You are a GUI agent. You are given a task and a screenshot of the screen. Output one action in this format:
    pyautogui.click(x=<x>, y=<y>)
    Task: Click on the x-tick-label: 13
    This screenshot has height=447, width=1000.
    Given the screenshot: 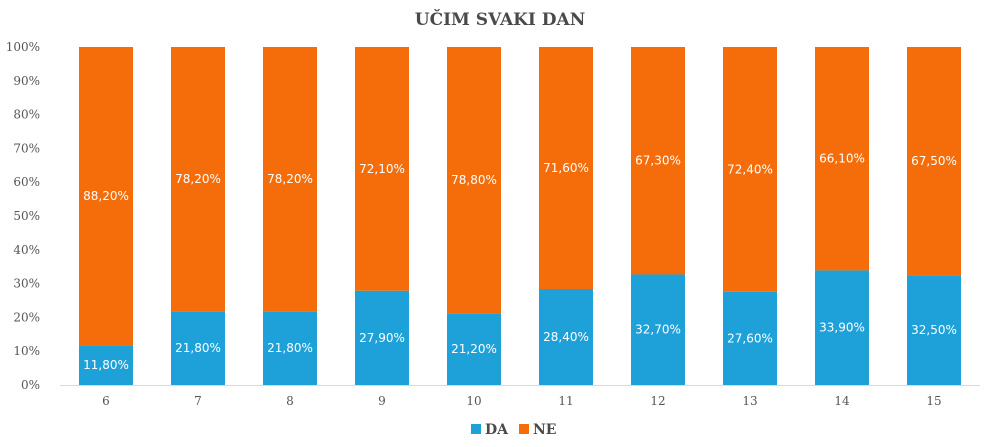 What is the action you would take?
    pyautogui.click(x=749, y=401)
    